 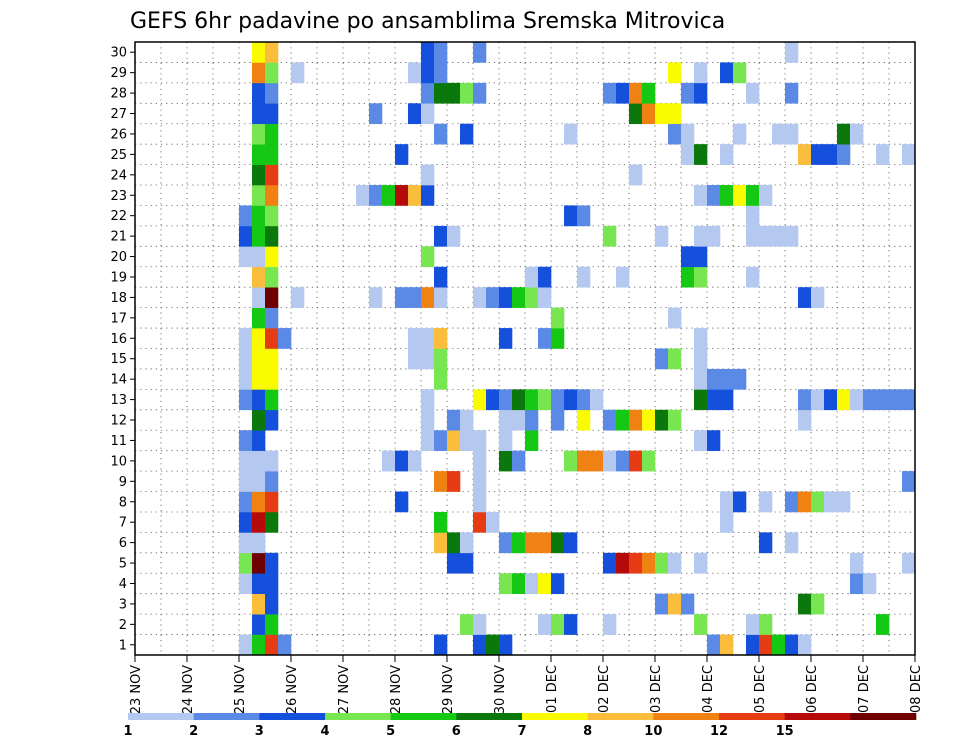 I want to click on y-tick-label: 8, so click(x=123, y=502).